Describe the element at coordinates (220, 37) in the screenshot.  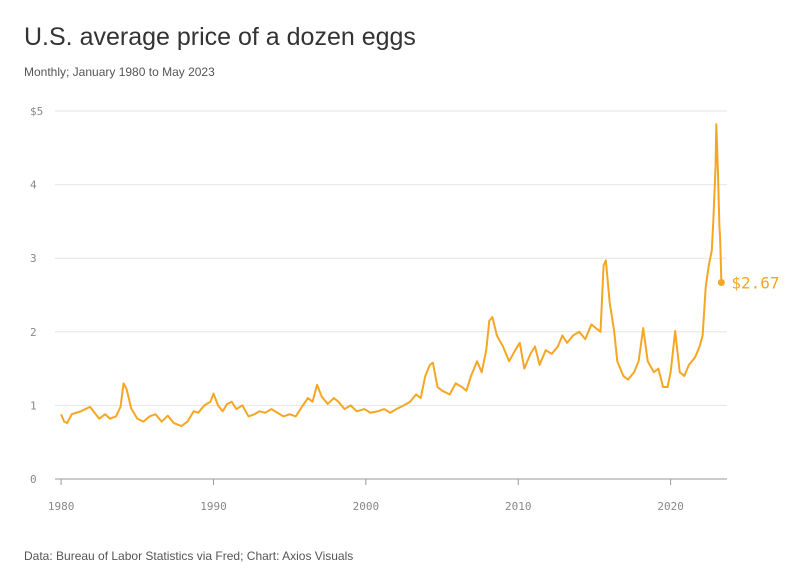
I see `chart-title: U.S. average price of a dozen eggs` at that location.